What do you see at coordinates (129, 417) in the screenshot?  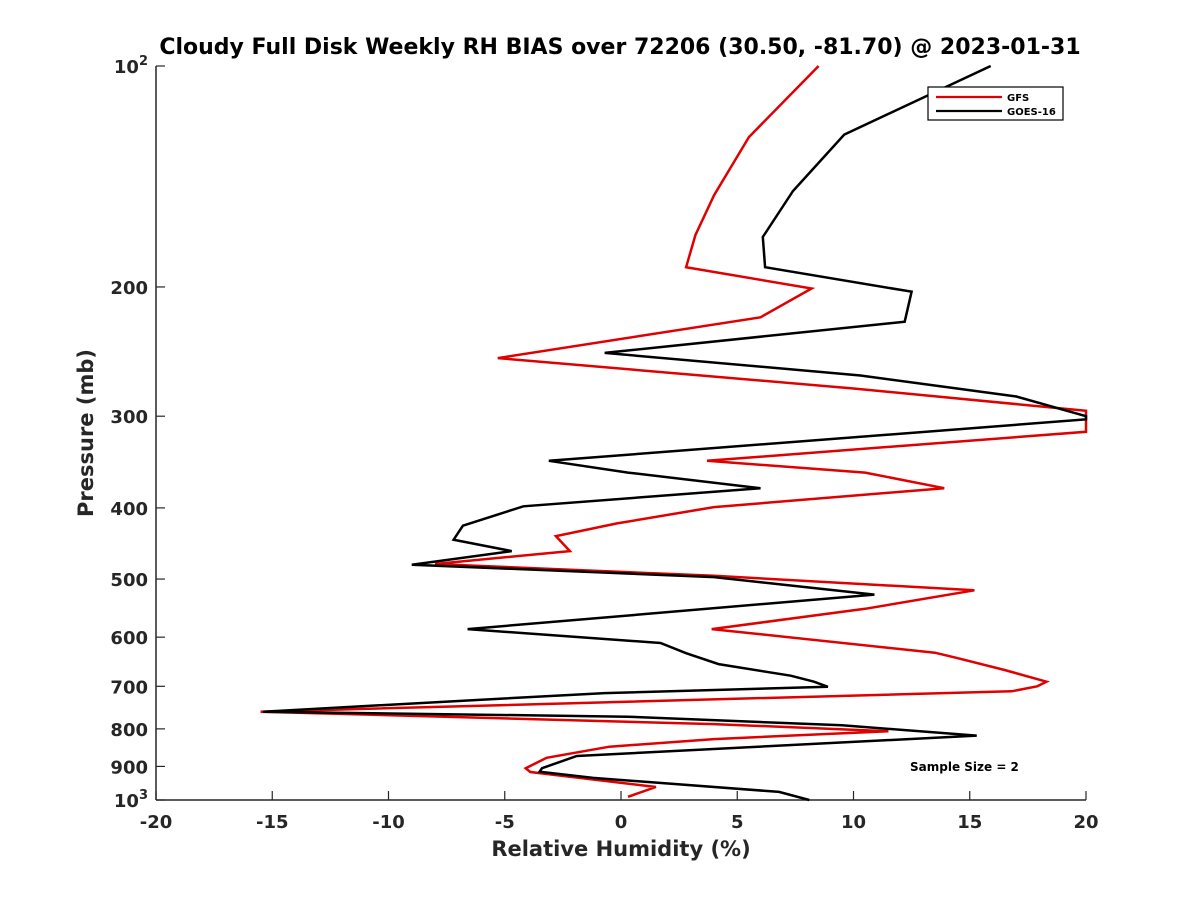 I see `y-tick-label: 300` at bounding box center [129, 417].